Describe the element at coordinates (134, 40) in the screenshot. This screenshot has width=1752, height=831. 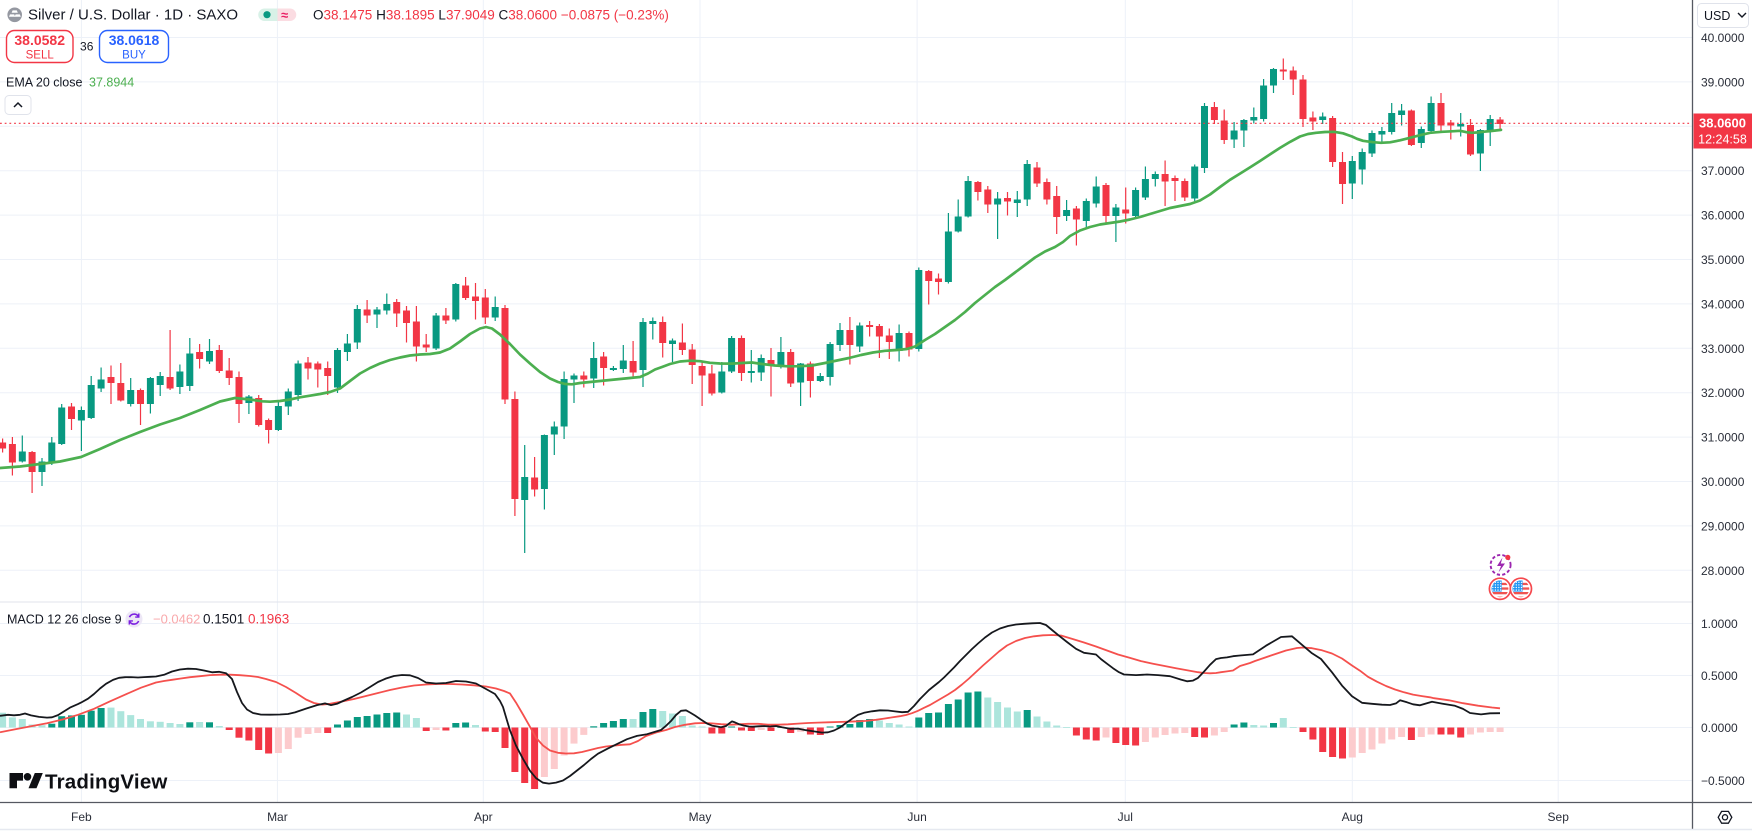
I see `svg-text: 38.0618` at that location.